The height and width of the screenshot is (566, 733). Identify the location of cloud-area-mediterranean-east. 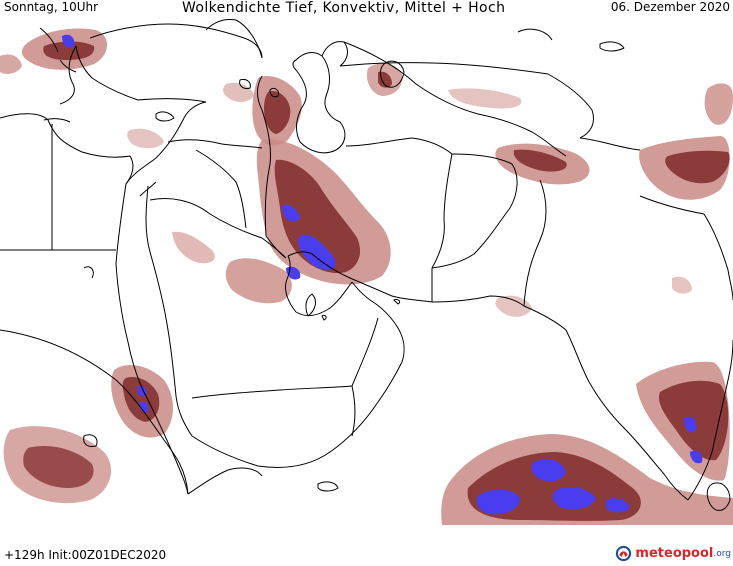
(145, 138).